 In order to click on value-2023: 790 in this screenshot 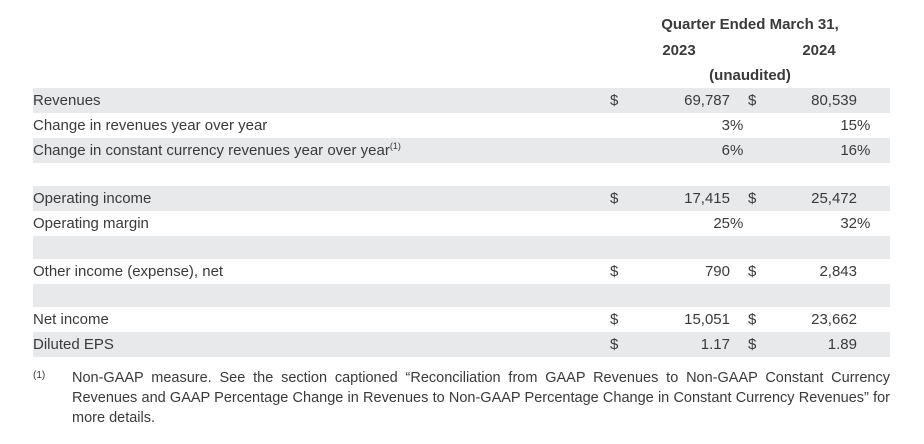, I will do `click(717, 271)`.